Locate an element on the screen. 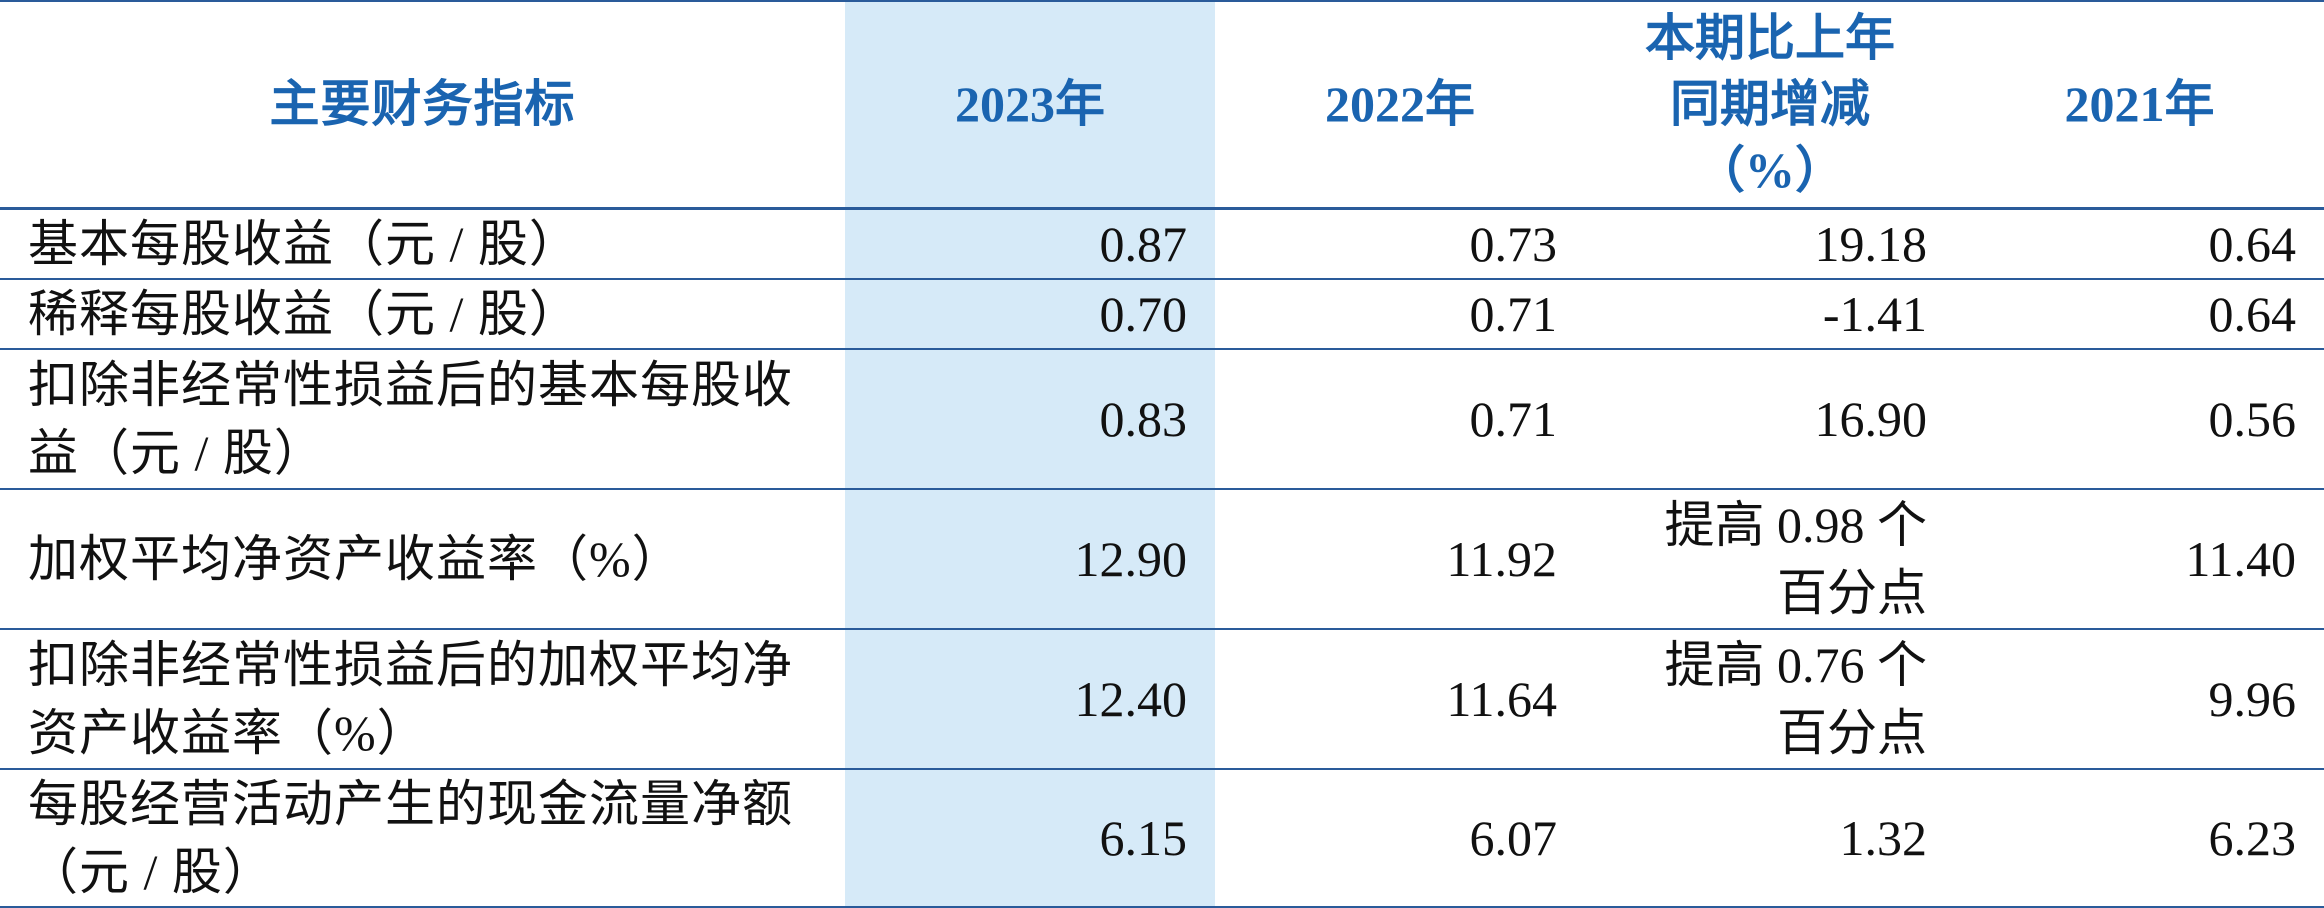 The height and width of the screenshot is (908, 2324). value-yoy-change: 19.18 is located at coordinates (1770, 244).